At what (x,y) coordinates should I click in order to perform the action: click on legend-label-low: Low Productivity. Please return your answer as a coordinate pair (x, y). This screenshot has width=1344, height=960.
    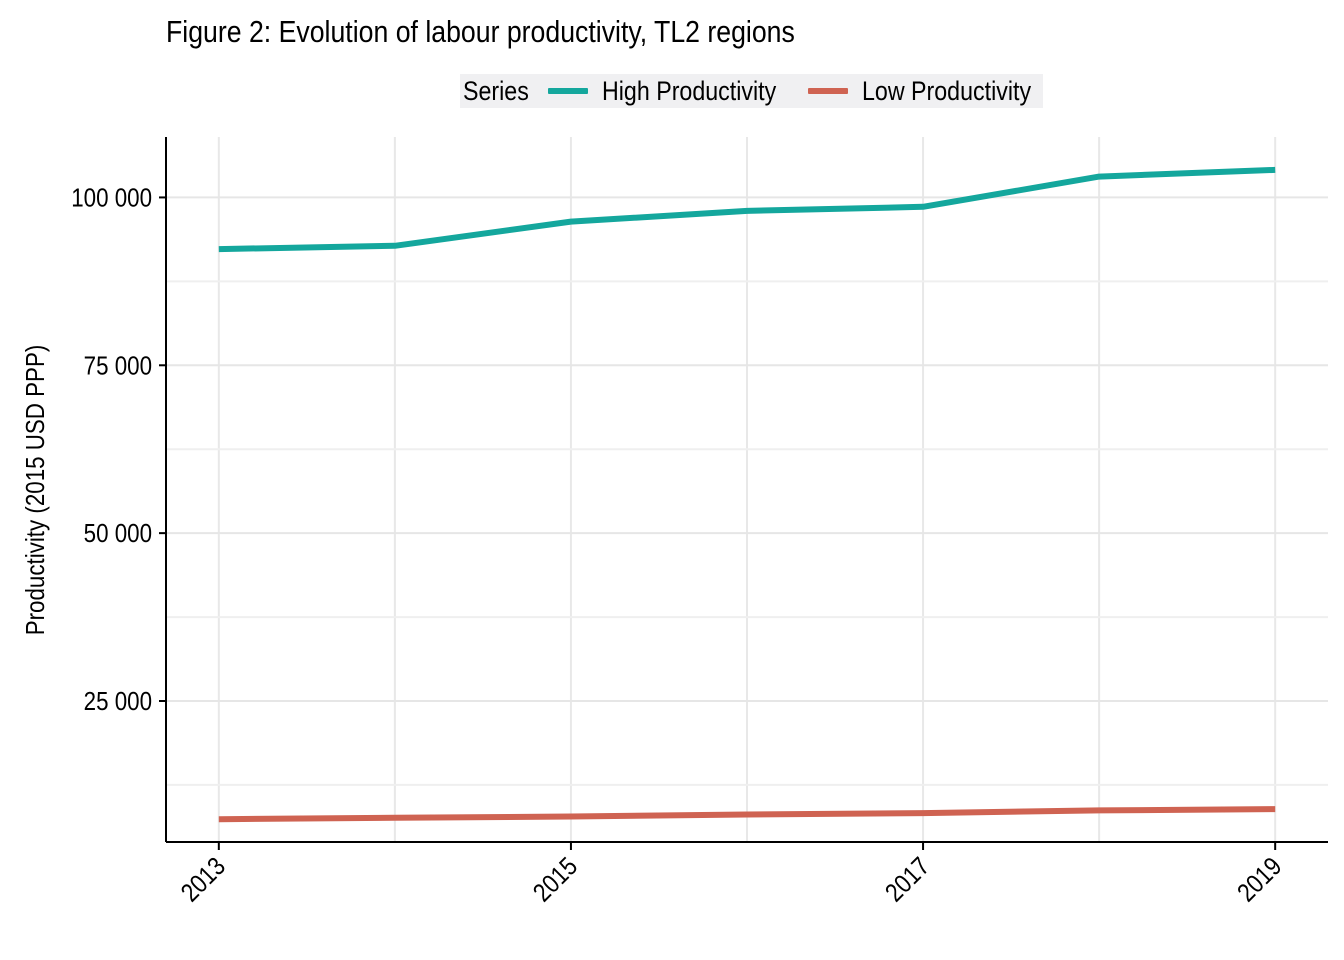
    Looking at the image, I should click on (947, 90).